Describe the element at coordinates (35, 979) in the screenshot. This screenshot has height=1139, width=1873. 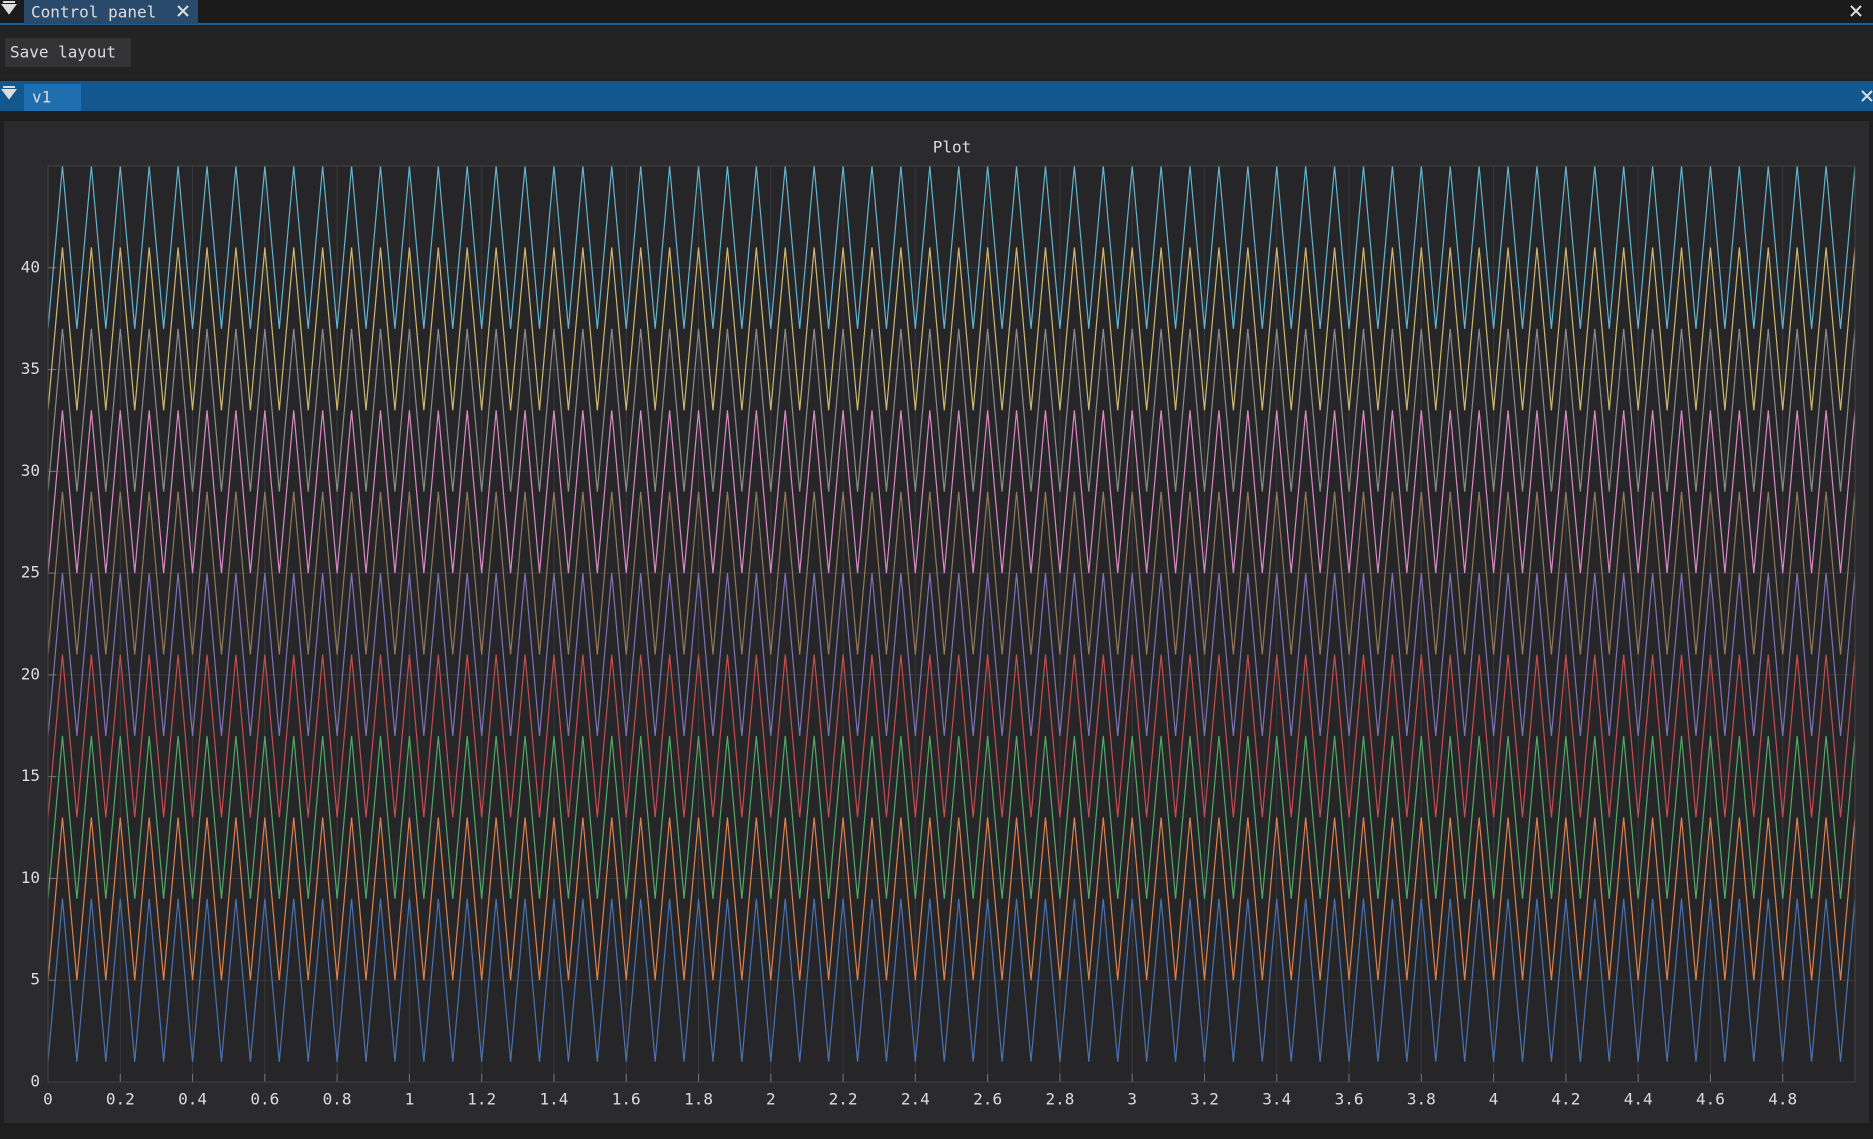
I see `y-tick-label: 5` at that location.